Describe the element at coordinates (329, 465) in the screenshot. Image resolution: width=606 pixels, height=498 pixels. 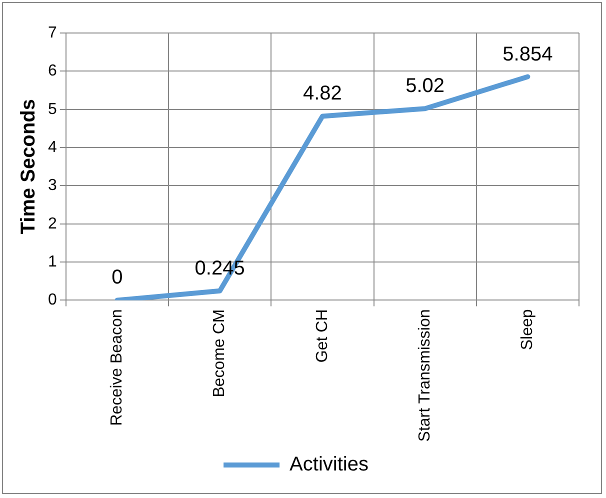
I see `legend-label: Activities` at that location.